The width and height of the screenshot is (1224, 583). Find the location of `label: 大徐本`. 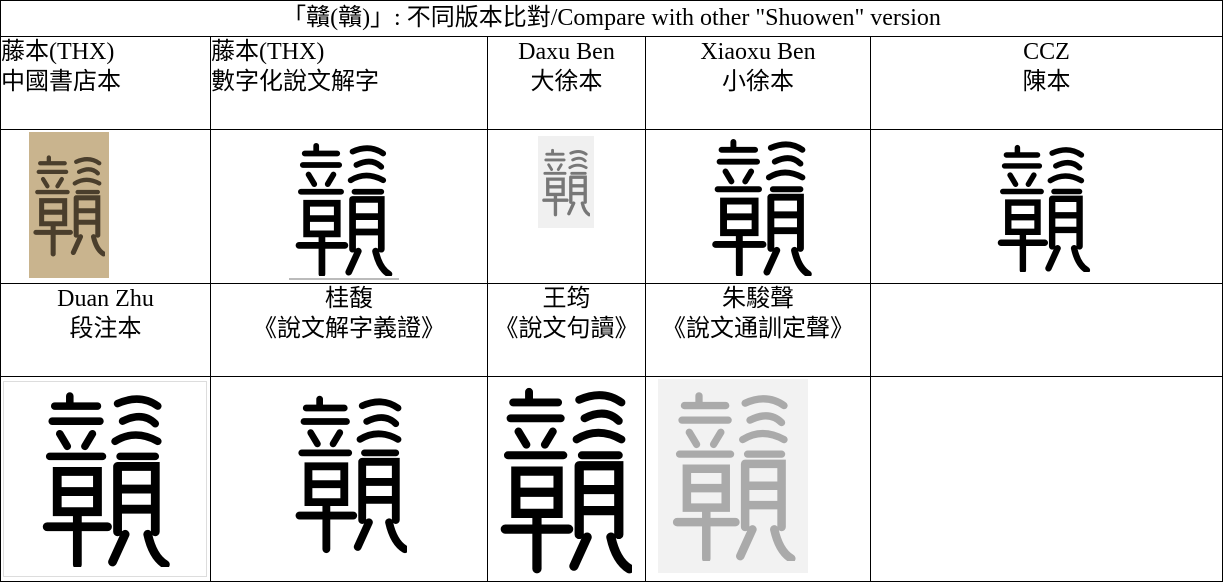

label: 大徐本 is located at coordinates (566, 82).